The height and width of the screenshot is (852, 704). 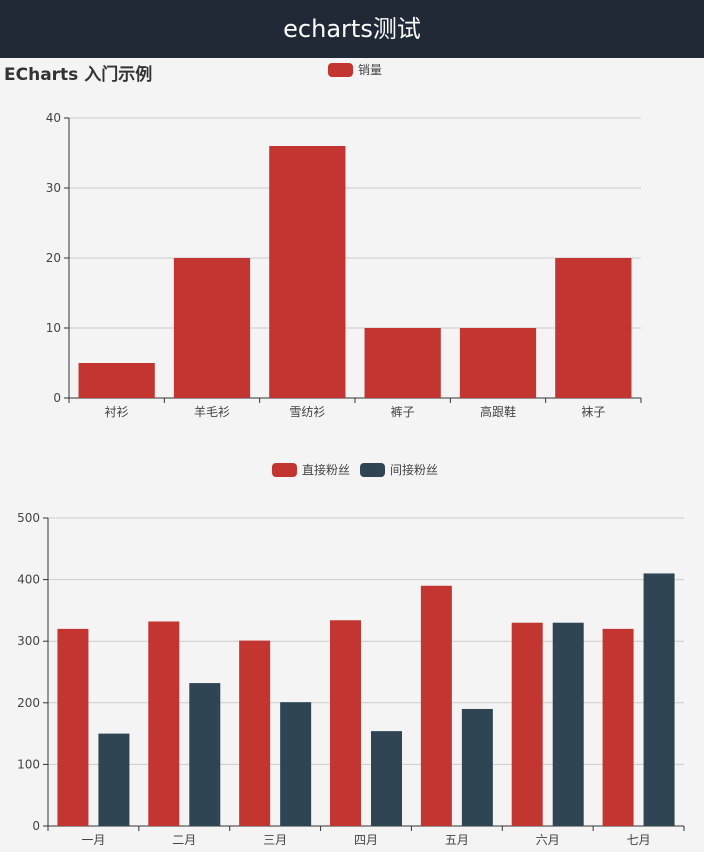 I want to click on legend-label: 销量, so click(x=370, y=70).